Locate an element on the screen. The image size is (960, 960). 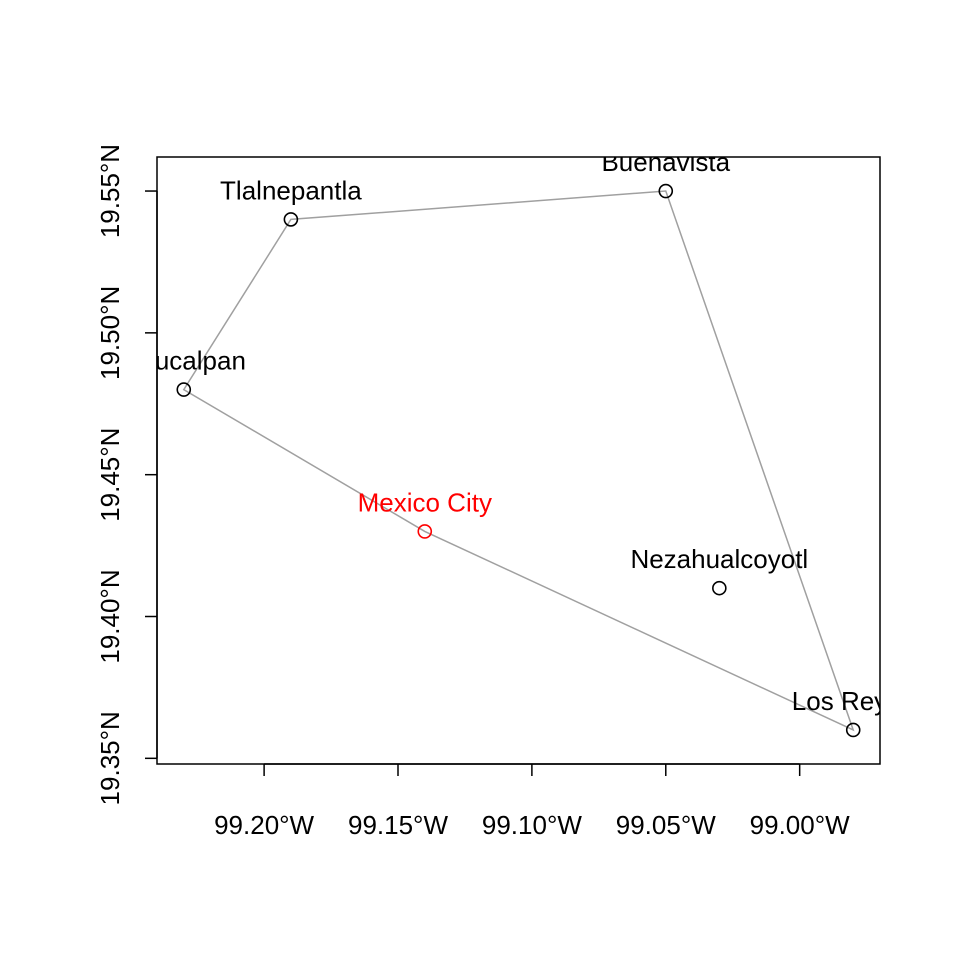
city-label: Mexico City is located at coordinates (425, 502).